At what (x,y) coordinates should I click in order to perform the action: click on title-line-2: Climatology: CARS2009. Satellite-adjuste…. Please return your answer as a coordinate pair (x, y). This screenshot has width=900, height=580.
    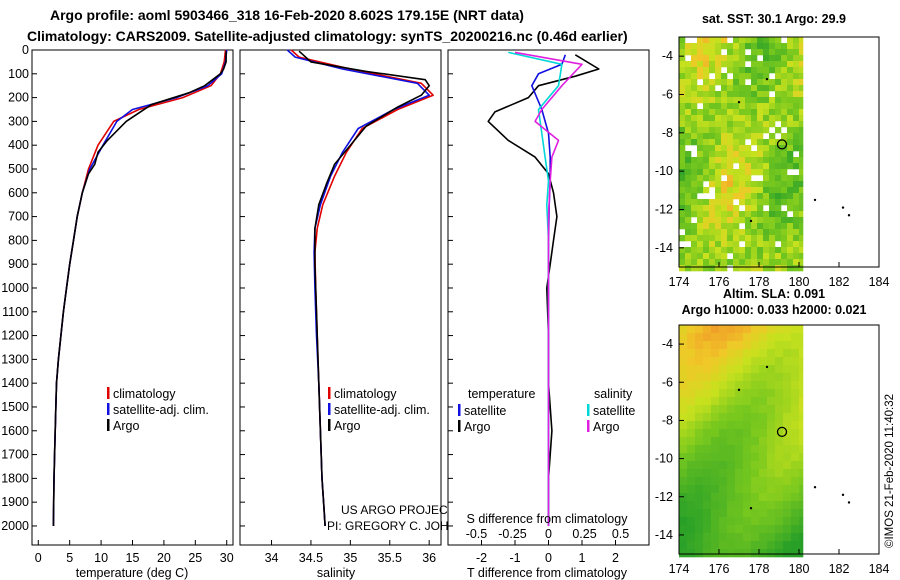
    Looking at the image, I should click on (327, 36).